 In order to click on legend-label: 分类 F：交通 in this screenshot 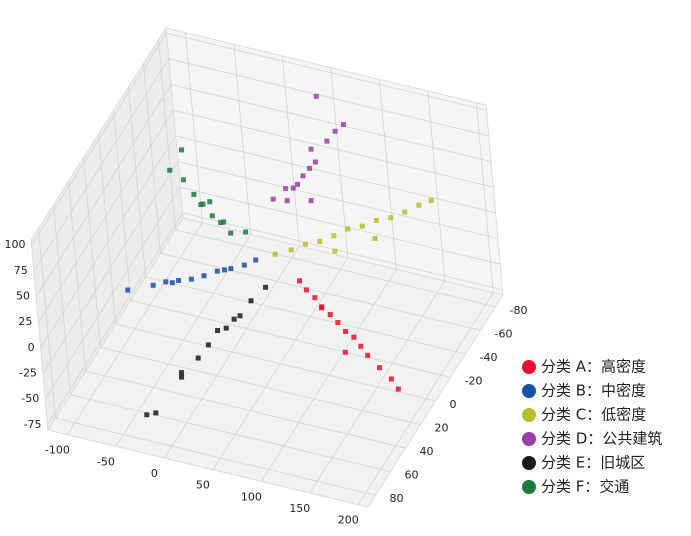, I will do `click(585, 487)`.